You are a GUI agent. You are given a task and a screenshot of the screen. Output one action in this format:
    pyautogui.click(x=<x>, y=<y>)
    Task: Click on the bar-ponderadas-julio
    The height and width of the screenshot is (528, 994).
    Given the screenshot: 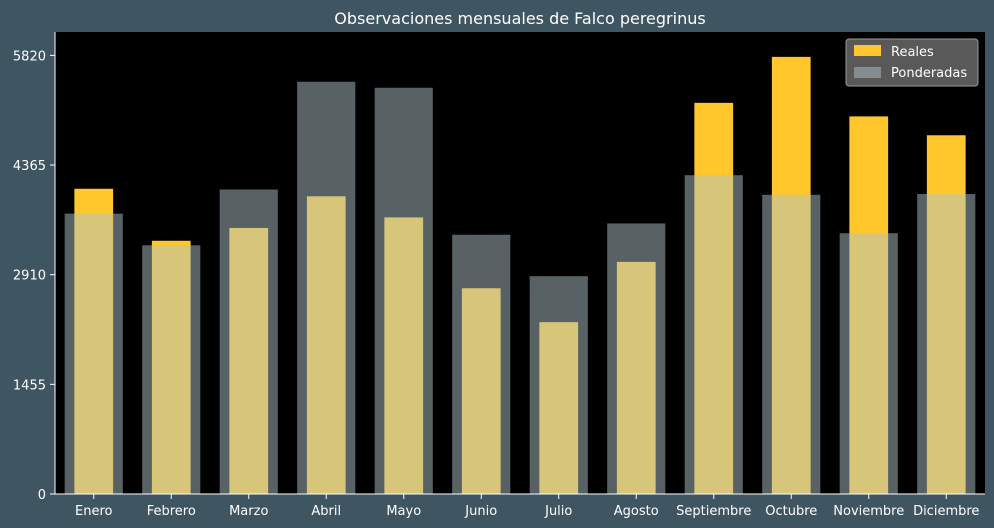 What is the action you would take?
    pyautogui.click(x=558, y=385)
    